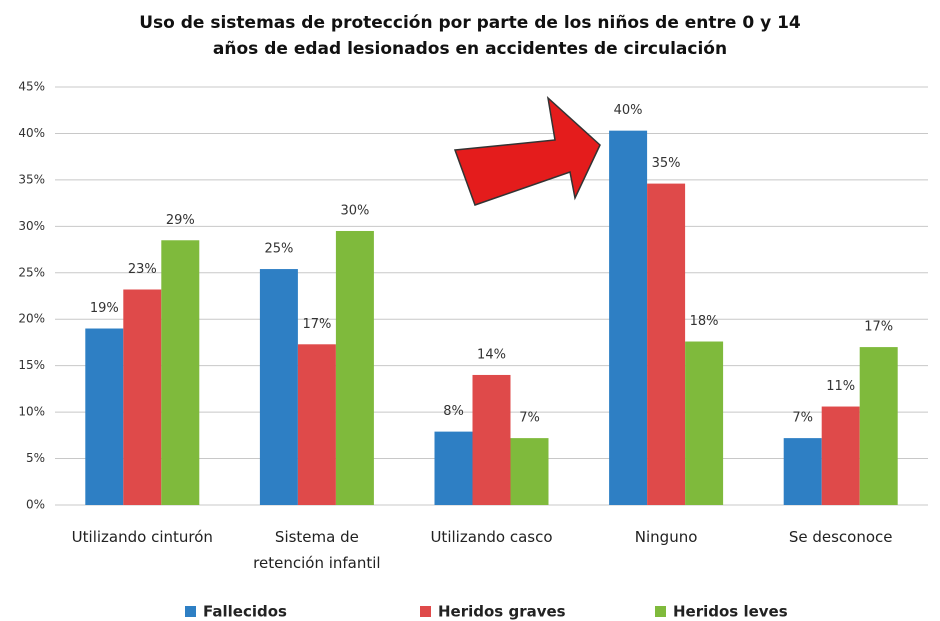 The image size is (940, 621). Describe the element at coordinates (840, 386) in the screenshot. I see `value-label: 11%` at that location.